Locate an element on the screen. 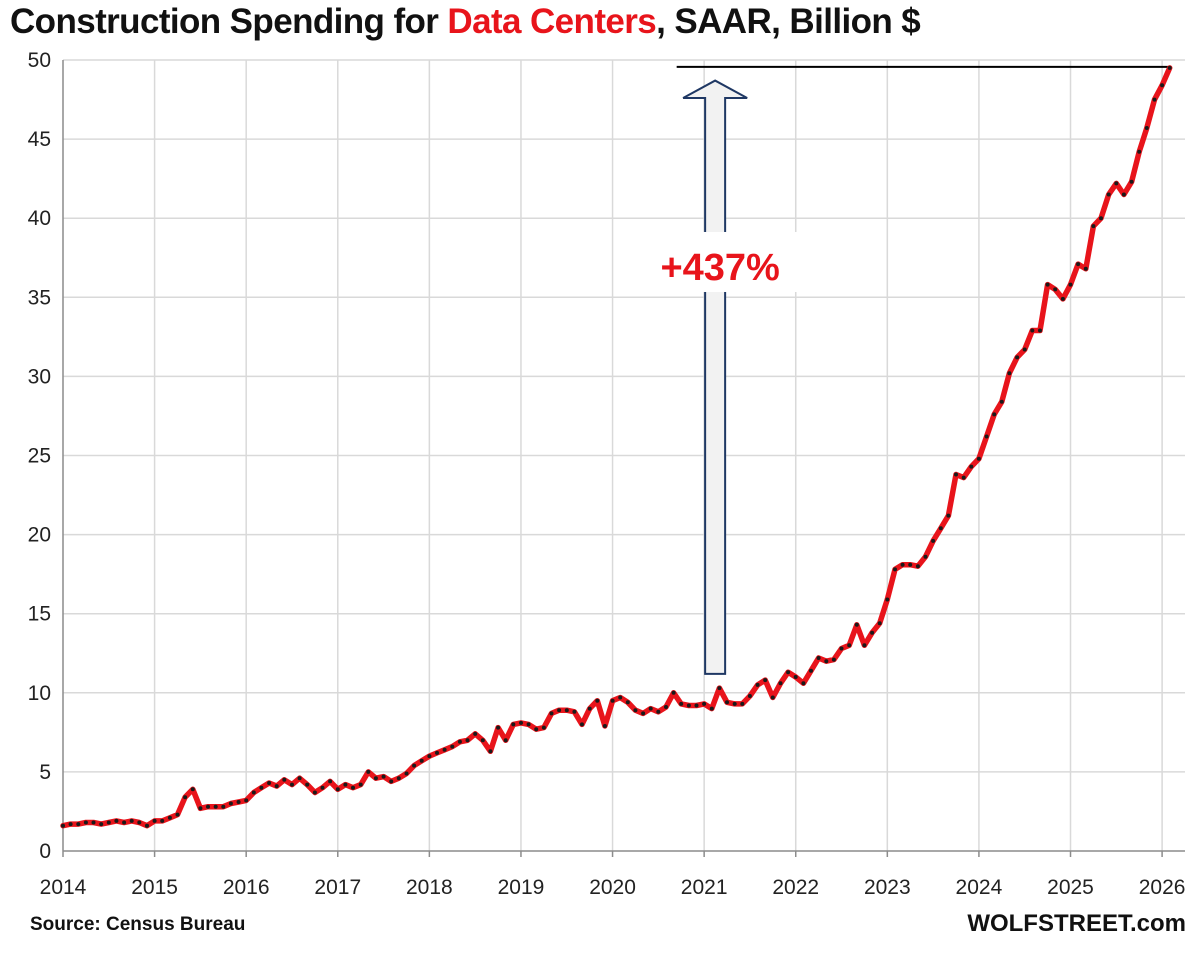  y-tick-label: 15 is located at coordinates (39, 614).